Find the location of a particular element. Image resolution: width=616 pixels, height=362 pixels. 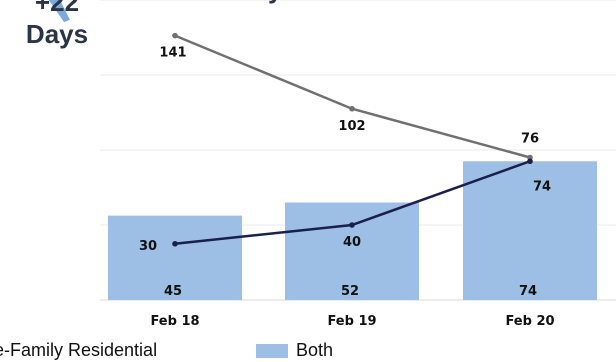

upper-value-label-1: 102 is located at coordinates (351, 126).